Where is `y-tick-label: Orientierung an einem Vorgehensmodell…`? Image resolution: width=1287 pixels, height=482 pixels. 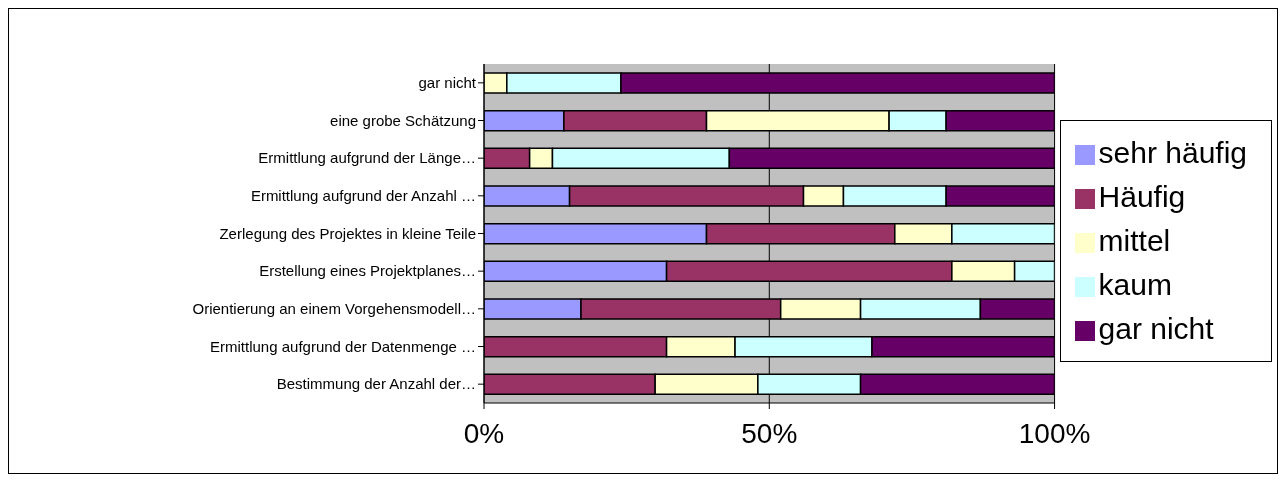
y-tick-label: Orientierung an einem Vorgehensmodell… is located at coordinates (334, 309).